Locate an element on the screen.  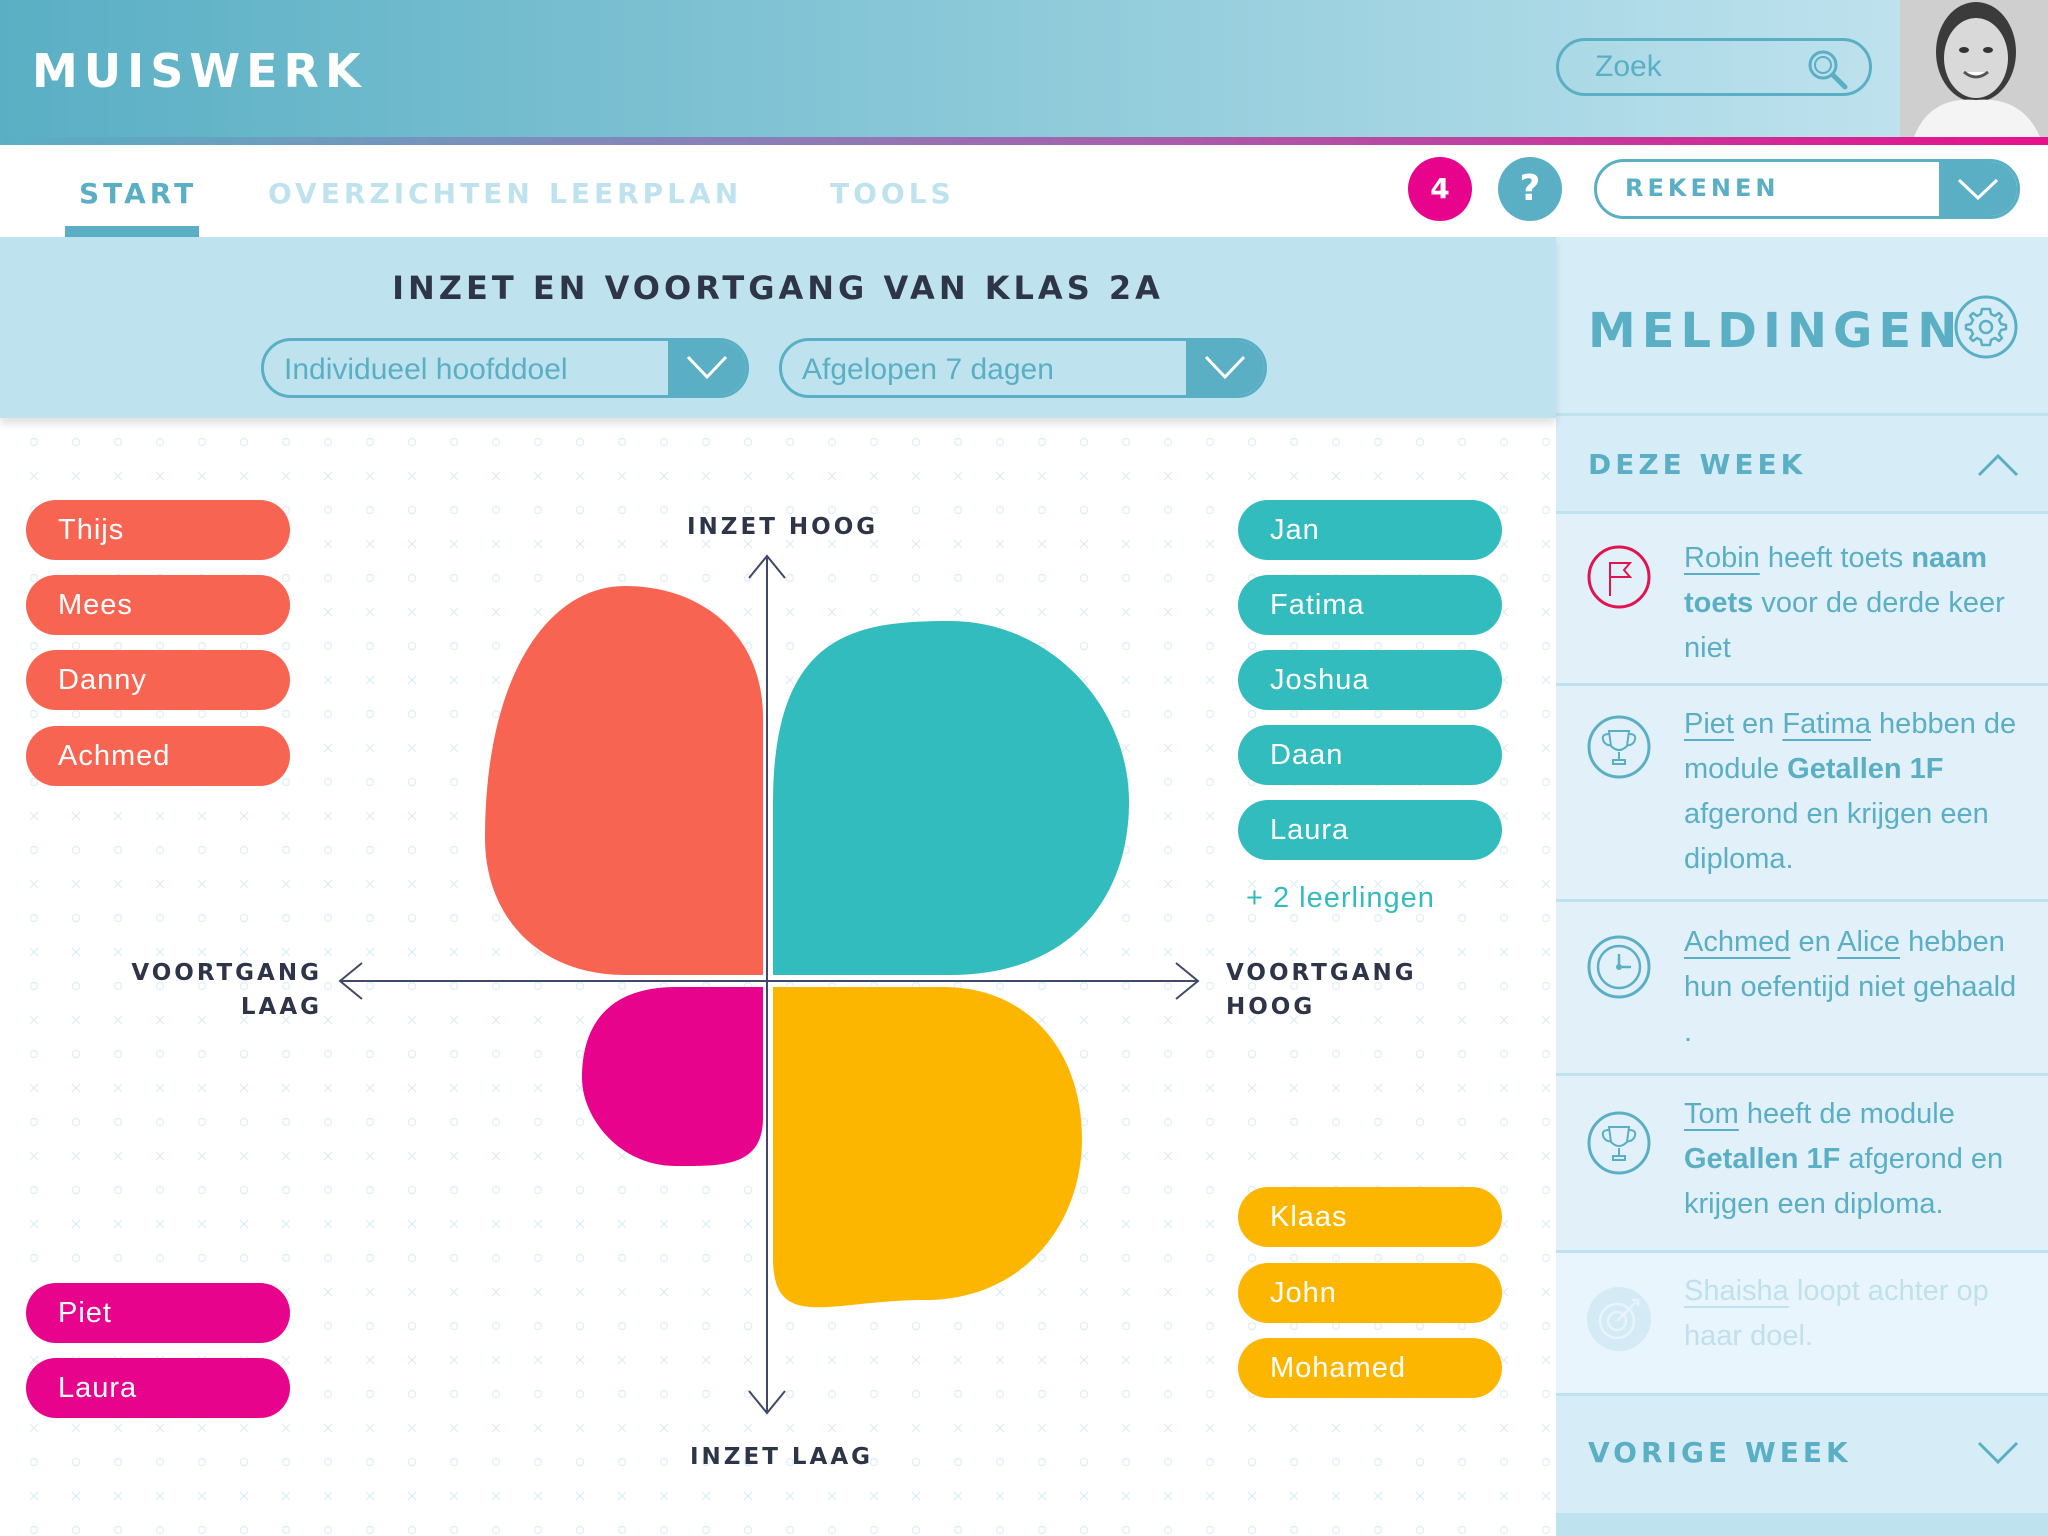
tab-leerplan: LEERPLAN is located at coordinates (646, 193).